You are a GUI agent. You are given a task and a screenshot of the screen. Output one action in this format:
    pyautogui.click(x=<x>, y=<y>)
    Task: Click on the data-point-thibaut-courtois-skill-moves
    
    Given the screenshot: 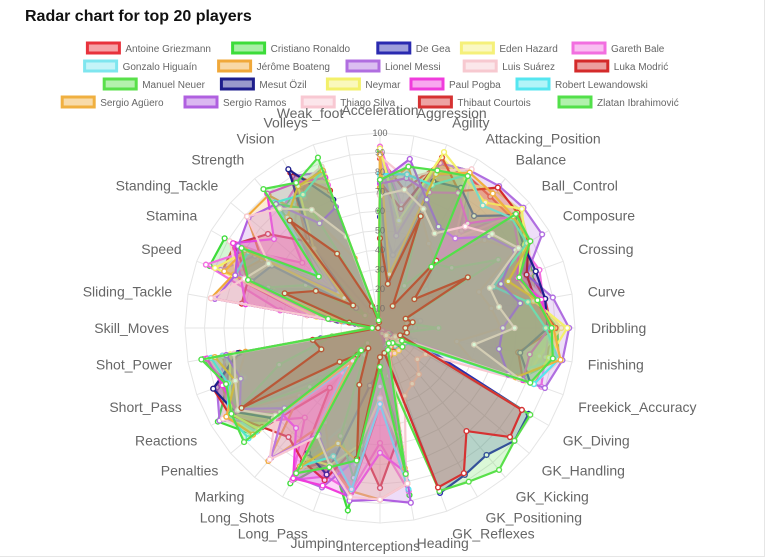 What is the action you would take?
    pyautogui.click(x=378, y=328)
    